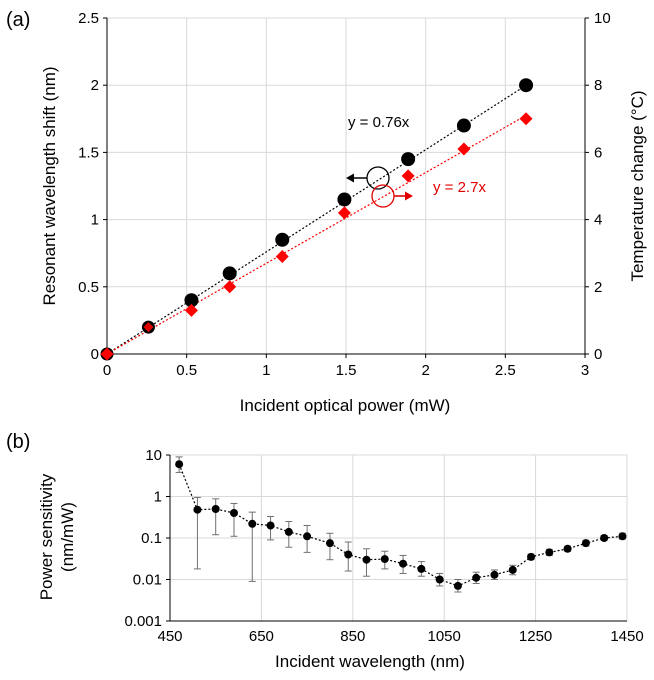  What do you see at coordinates (346, 370) in the screenshot?
I see `a-x-tick-label: 1.5` at bounding box center [346, 370].